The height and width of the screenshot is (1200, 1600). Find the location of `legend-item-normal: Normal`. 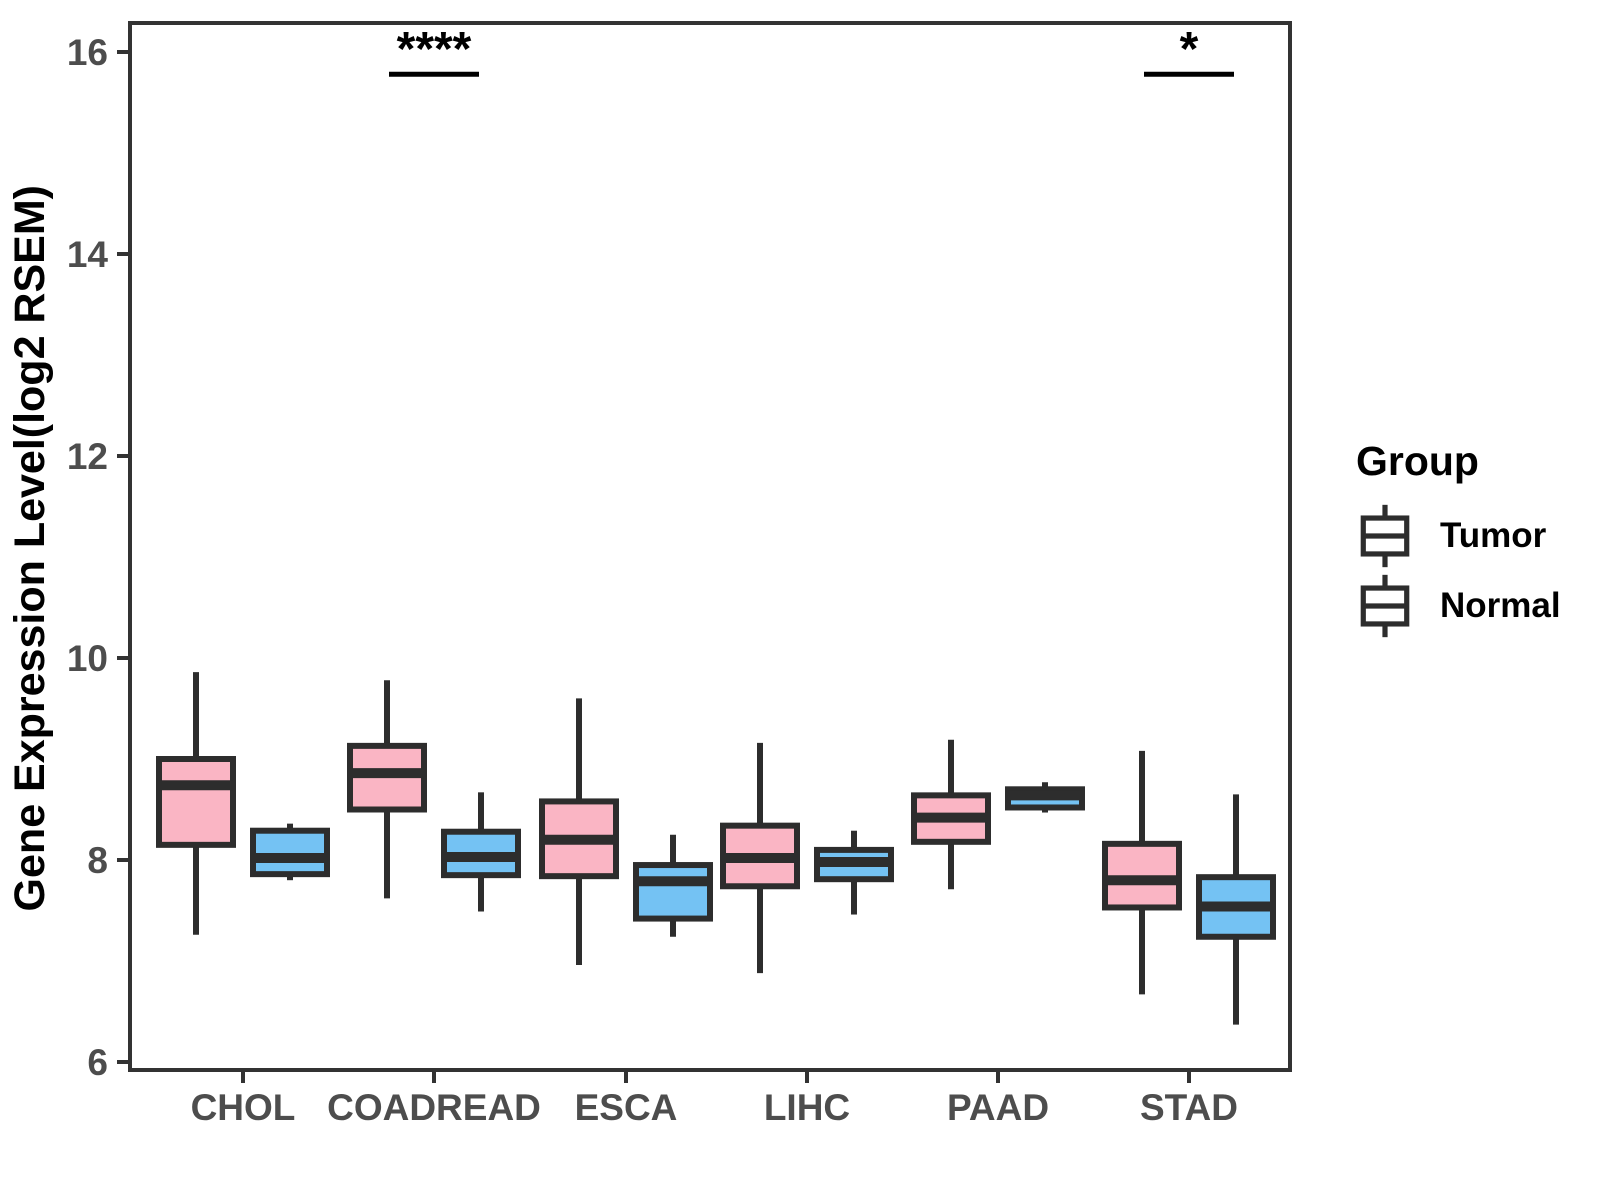

legend-item-normal: Normal is located at coordinates (1458, 606).